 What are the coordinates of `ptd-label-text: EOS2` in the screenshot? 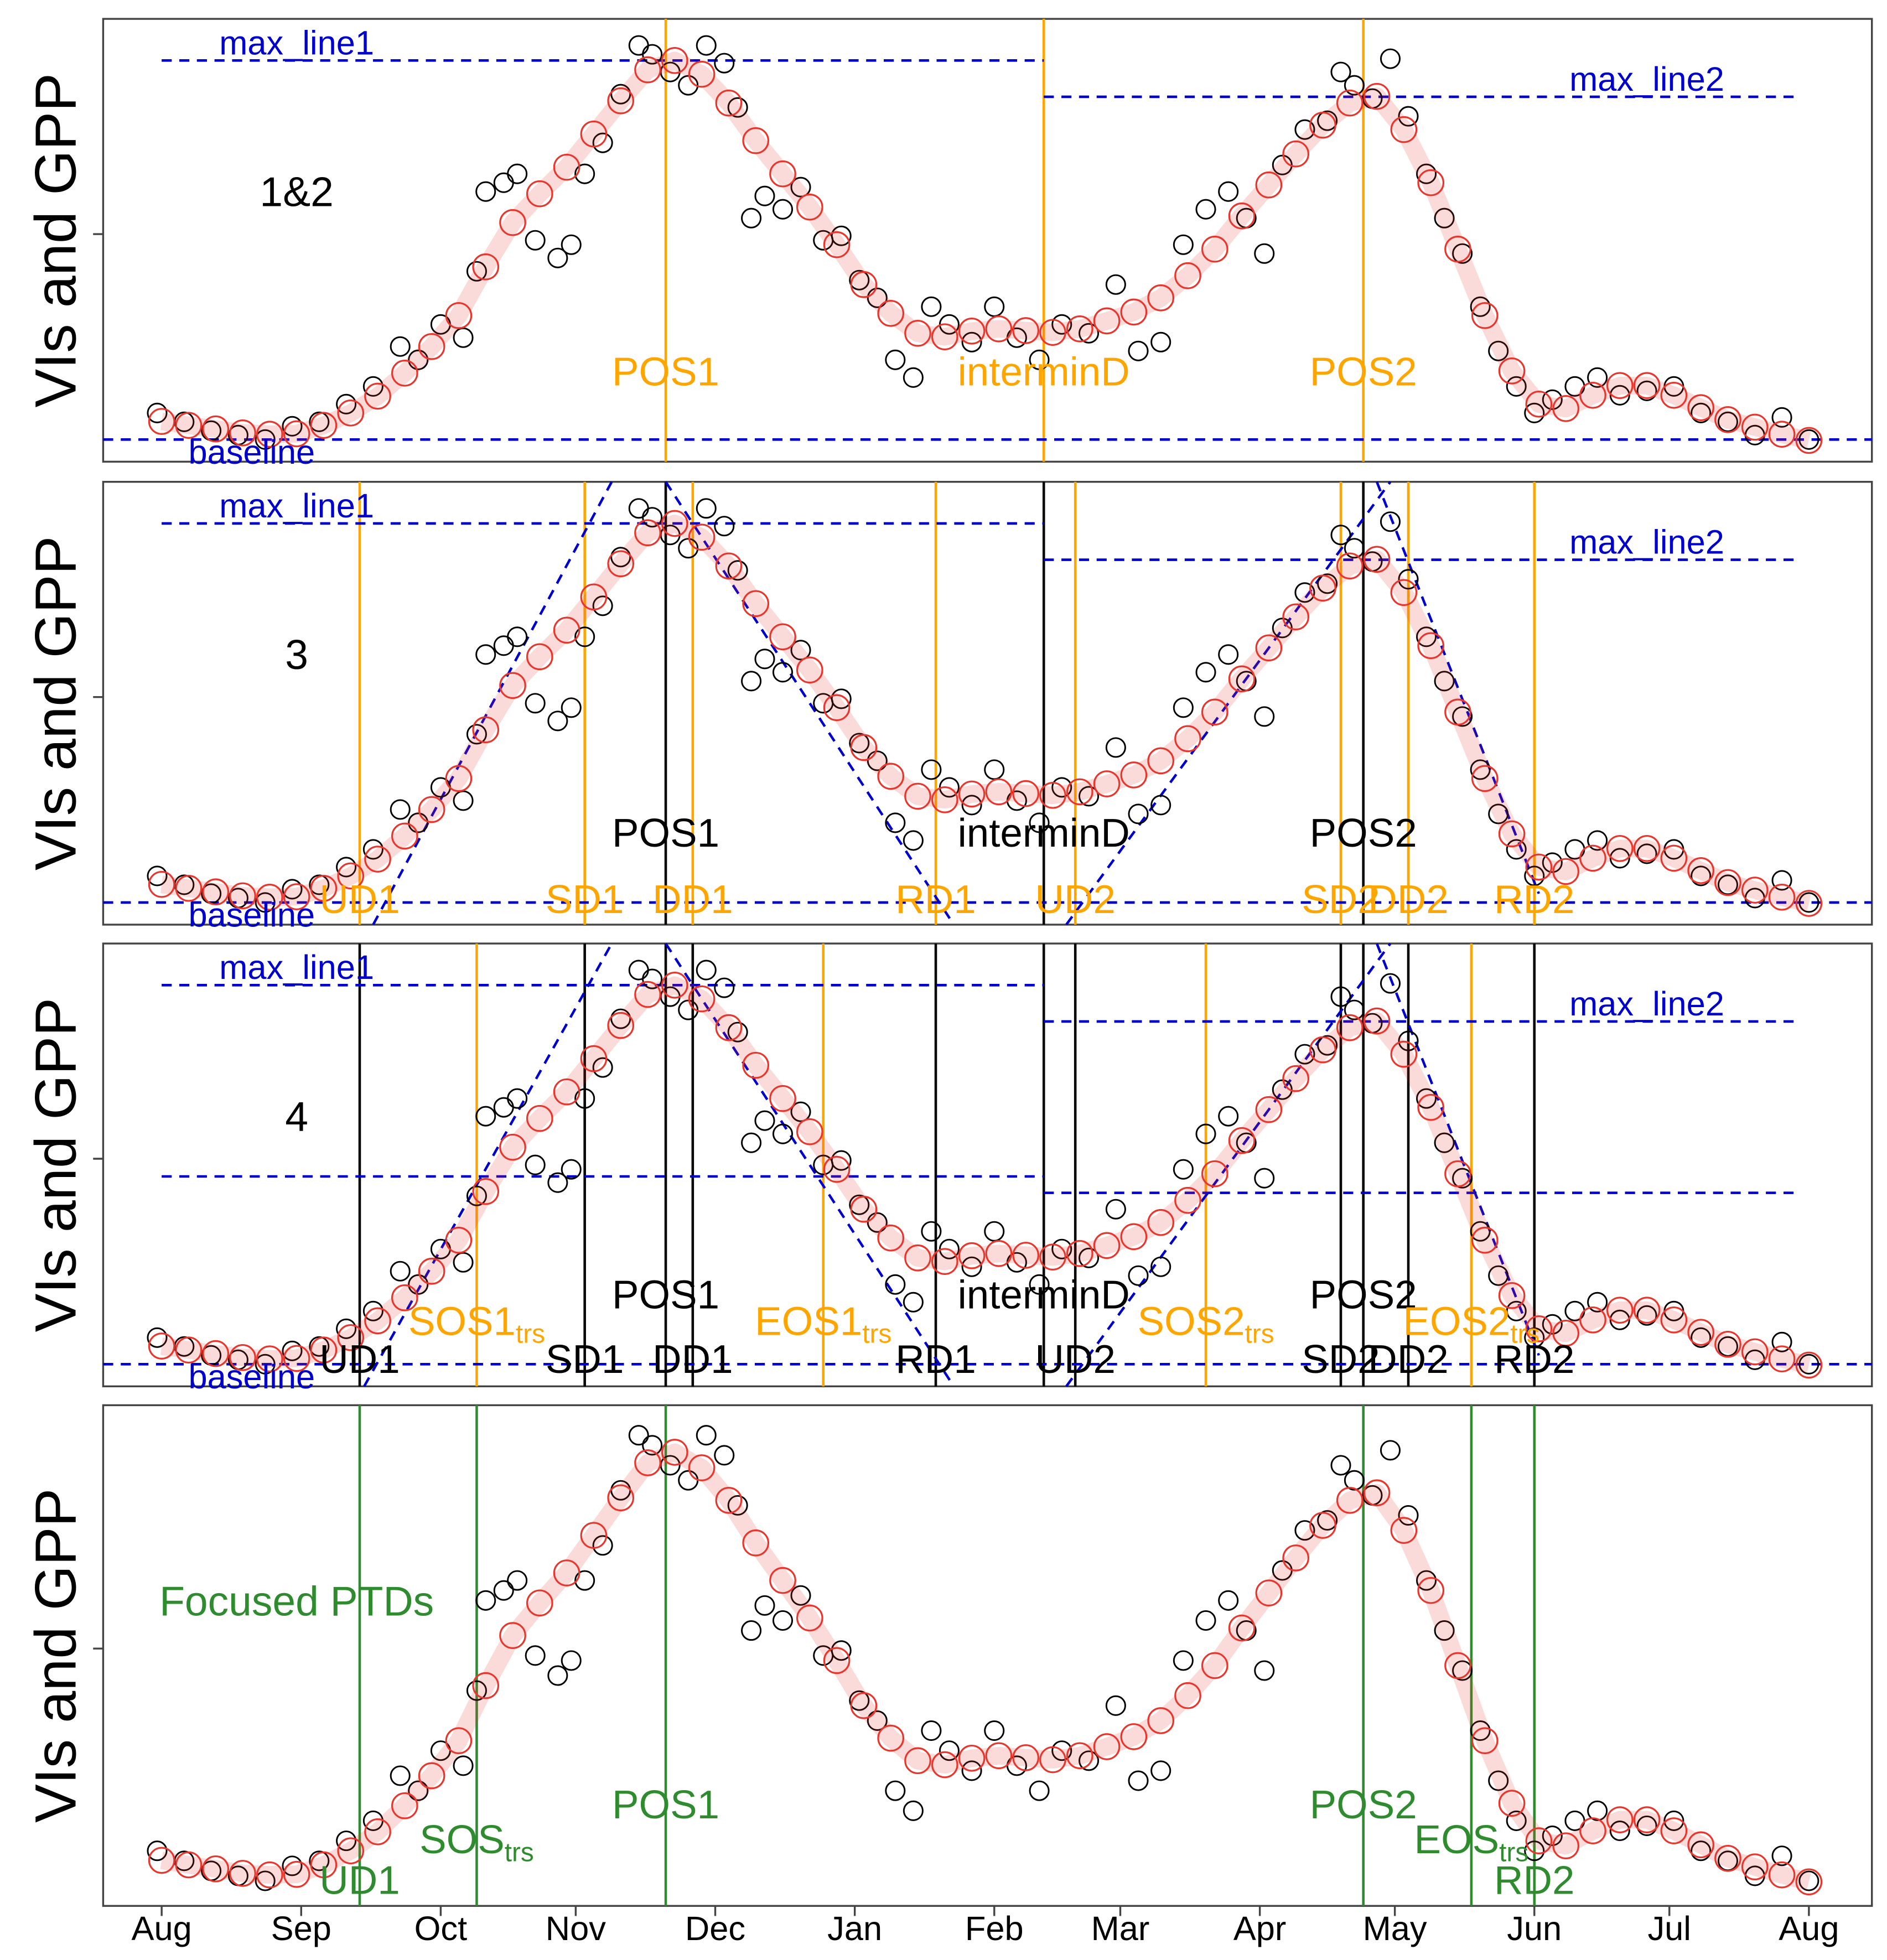 It's located at (1456, 1322).